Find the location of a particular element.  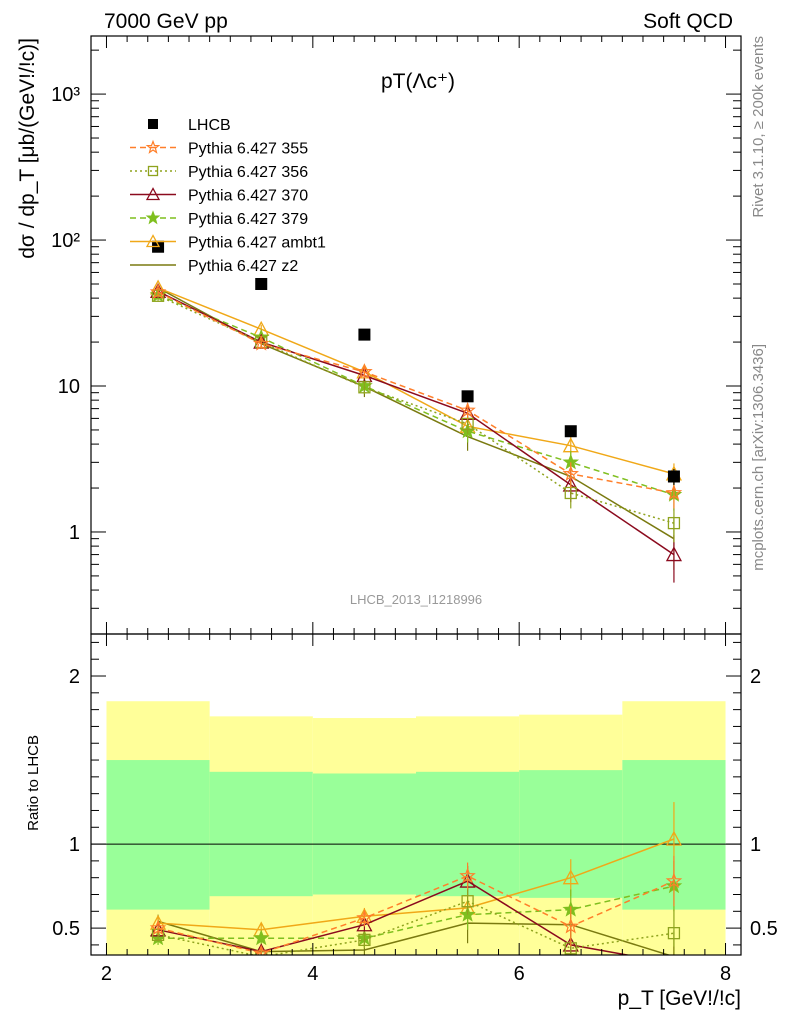

y-tick-label: 10² is located at coordinates (65, 241).